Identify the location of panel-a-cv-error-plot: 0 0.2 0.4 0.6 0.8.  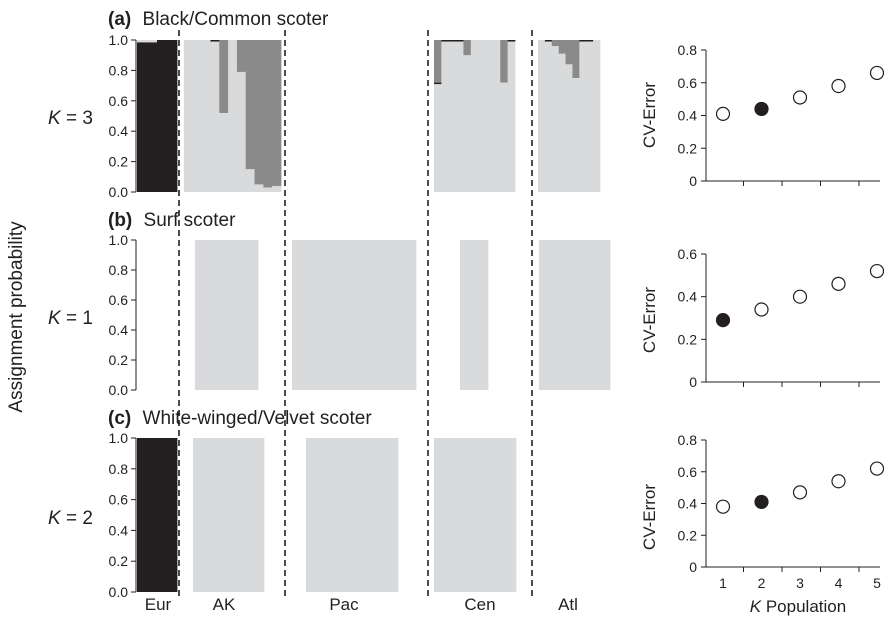
(781, 115).